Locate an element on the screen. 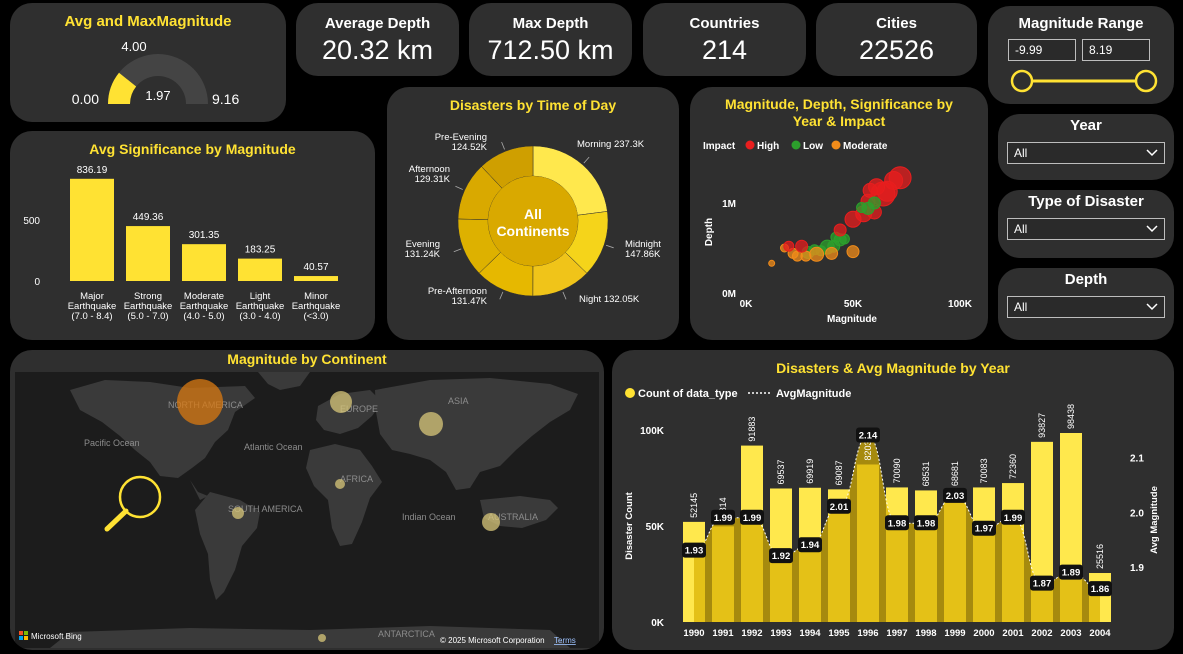 The image size is (1183, 654). magnitude-value-label: 1.93 is located at coordinates (694, 551).